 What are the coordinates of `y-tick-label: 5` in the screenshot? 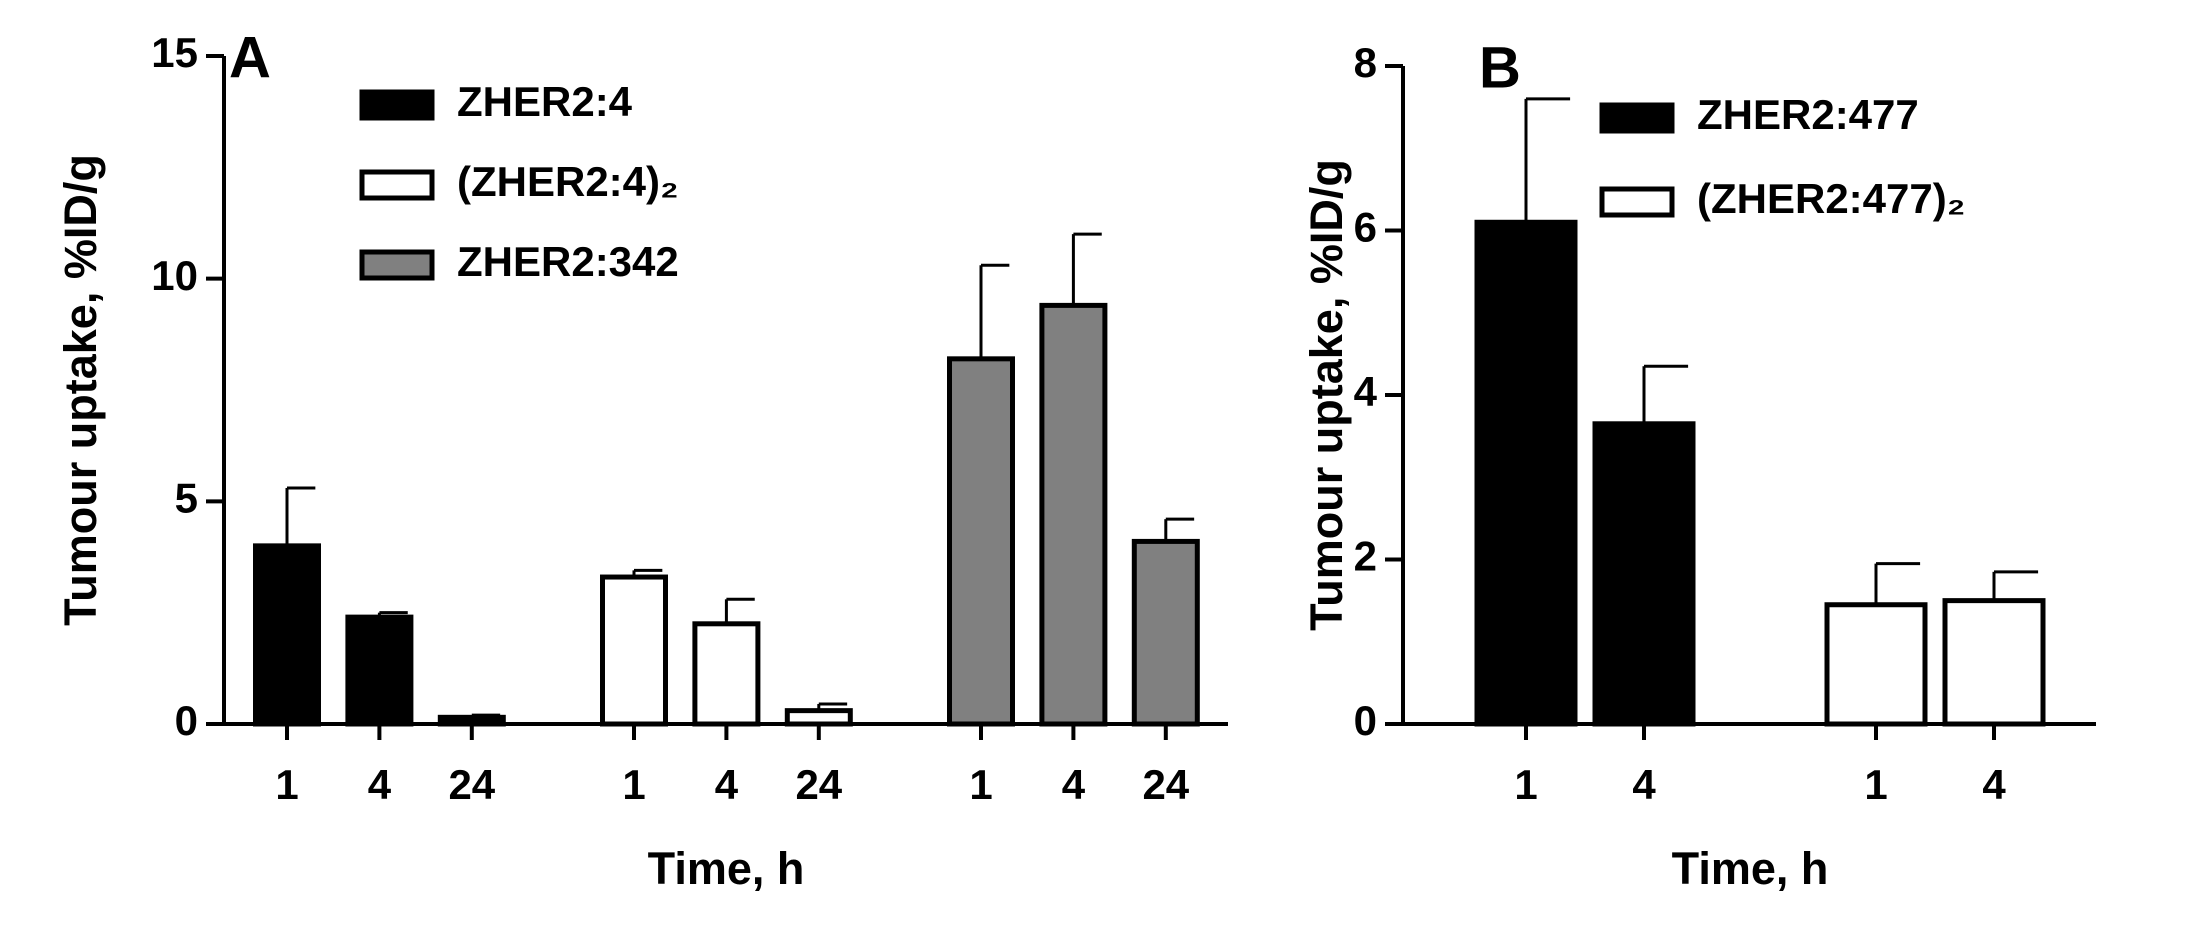 It's located at (186, 497).